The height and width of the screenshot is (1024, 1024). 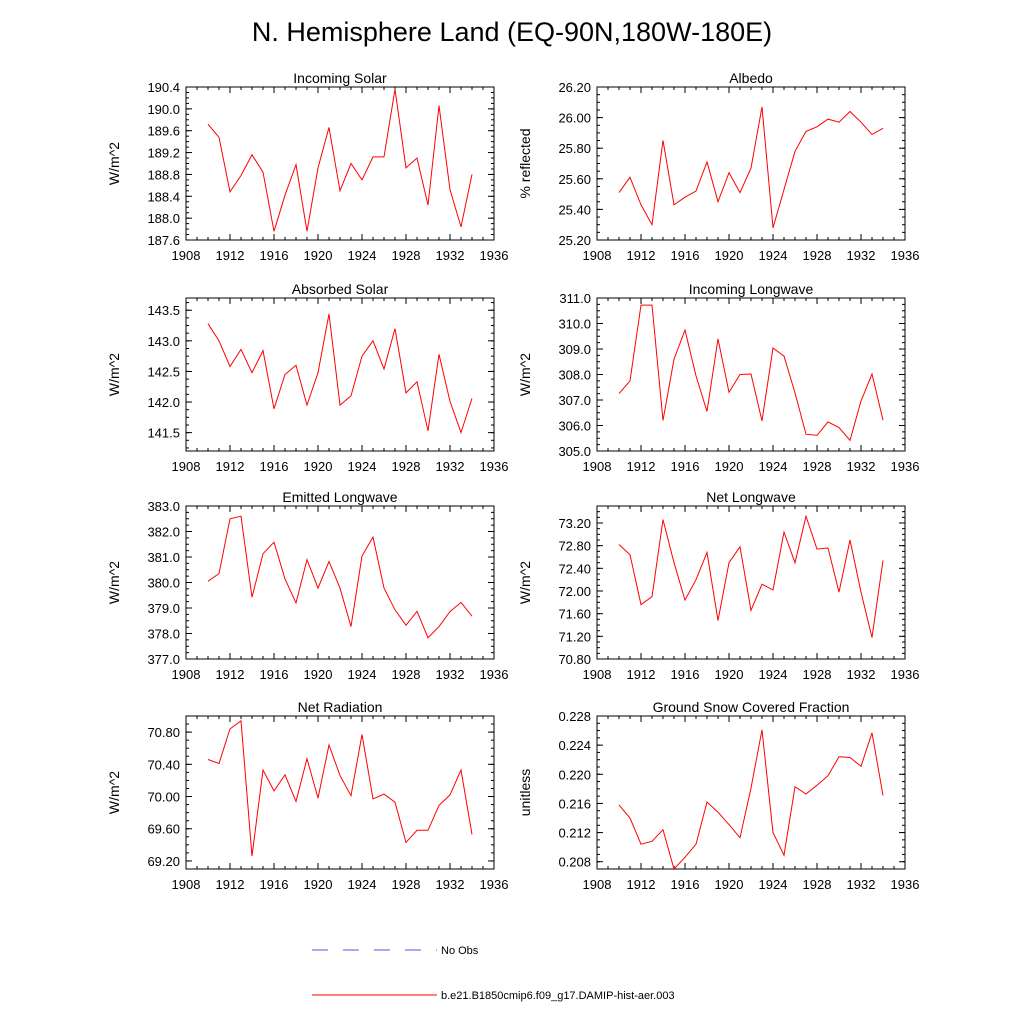 I want to click on y-tick-label: 143.5, so click(x=163, y=310).